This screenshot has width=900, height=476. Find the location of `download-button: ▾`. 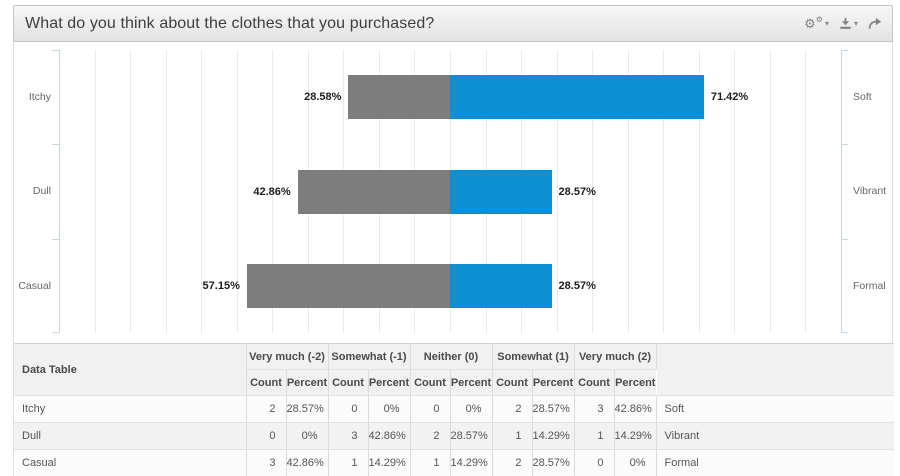

download-button: ▾ is located at coordinates (848, 23).